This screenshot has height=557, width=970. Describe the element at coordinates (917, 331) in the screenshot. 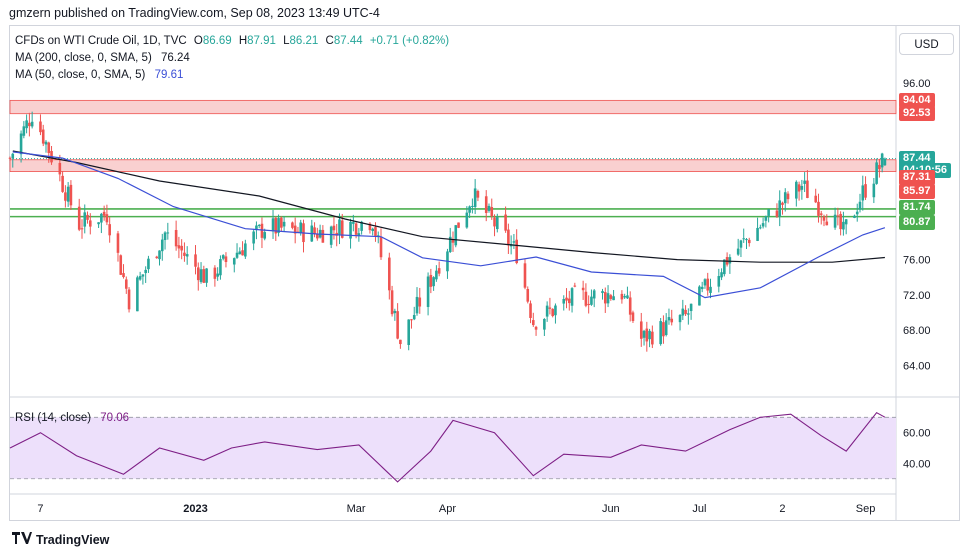

I see `price-tick-label: 68.00` at that location.